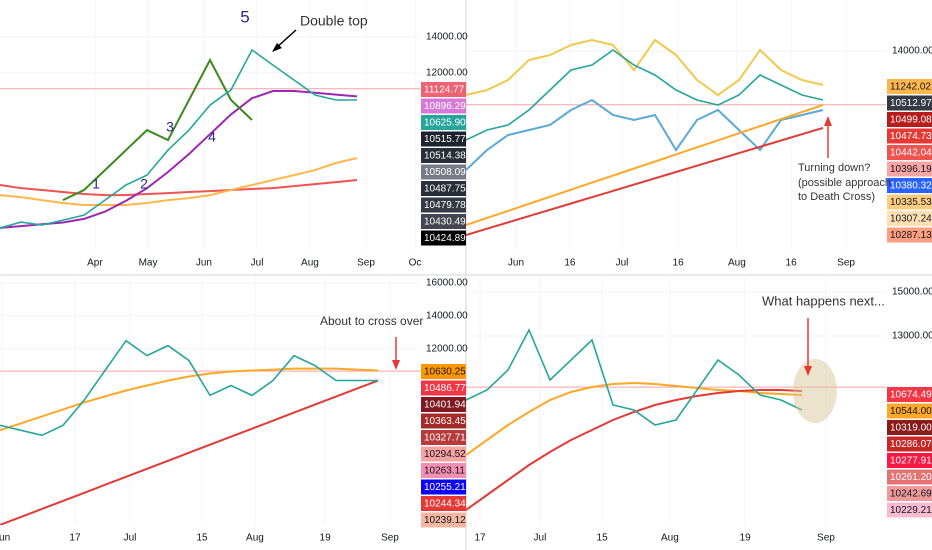 The width and height of the screenshot is (932, 550). I want to click on annotation: Double top, so click(334, 21).